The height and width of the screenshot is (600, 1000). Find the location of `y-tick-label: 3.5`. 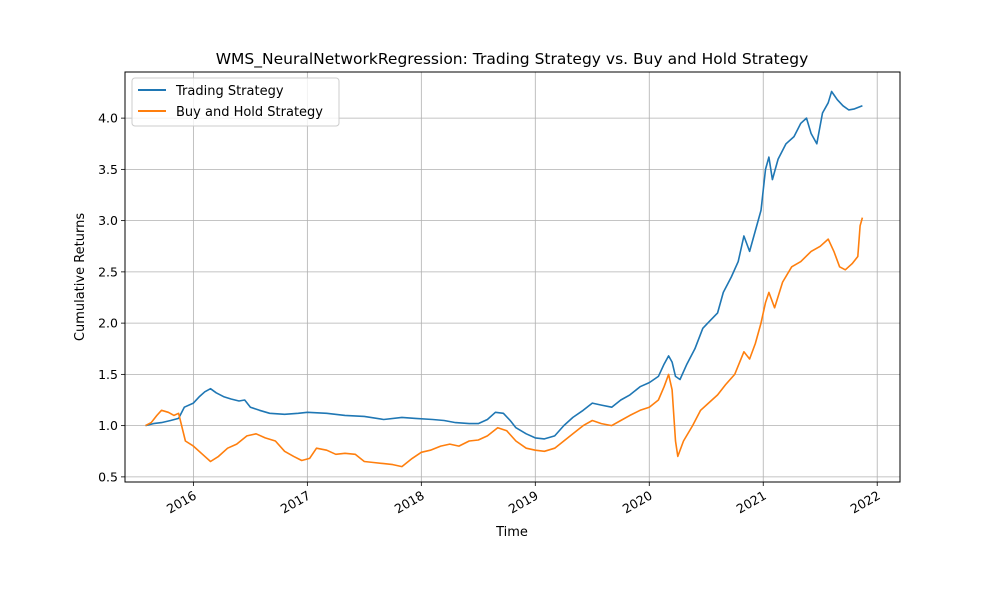

y-tick-label: 3.5 is located at coordinates (108, 169).